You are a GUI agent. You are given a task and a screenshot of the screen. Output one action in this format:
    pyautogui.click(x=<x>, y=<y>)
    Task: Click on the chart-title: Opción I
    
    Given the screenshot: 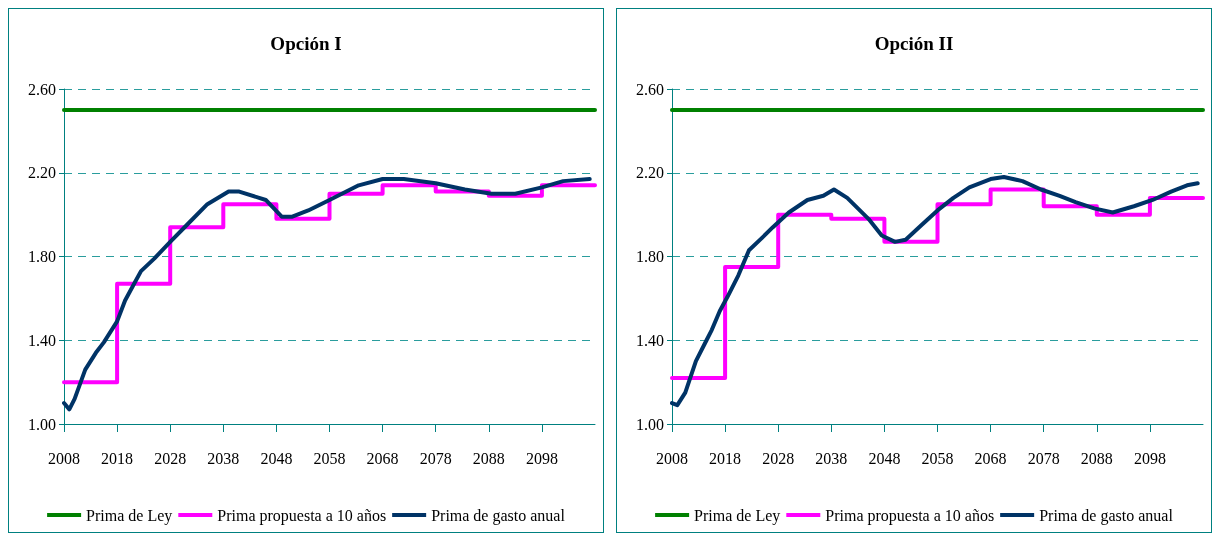 What is the action you would take?
    pyautogui.click(x=306, y=43)
    